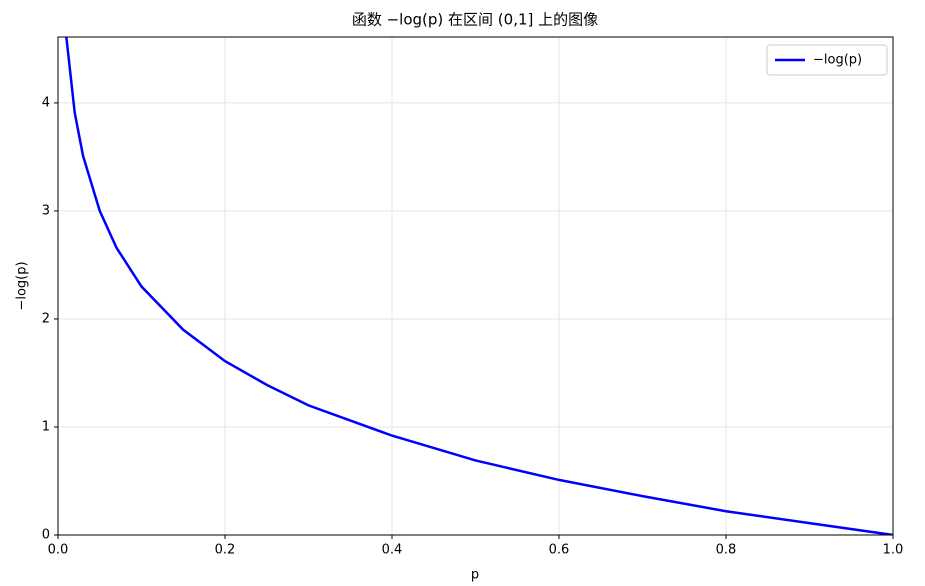 Image resolution: width=925 pixels, height=586 pixels. Describe the element at coordinates (392, 550) in the screenshot. I see `x-tick-label: 0.4` at that location.